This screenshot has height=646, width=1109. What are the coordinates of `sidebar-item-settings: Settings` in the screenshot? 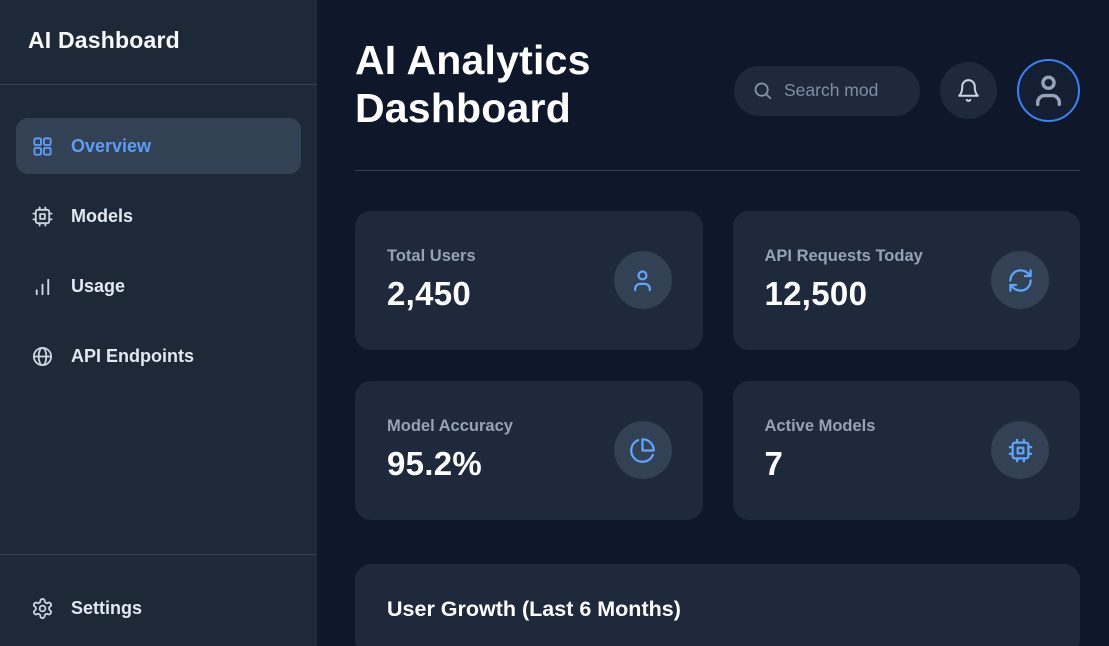 It's located at (158, 608).